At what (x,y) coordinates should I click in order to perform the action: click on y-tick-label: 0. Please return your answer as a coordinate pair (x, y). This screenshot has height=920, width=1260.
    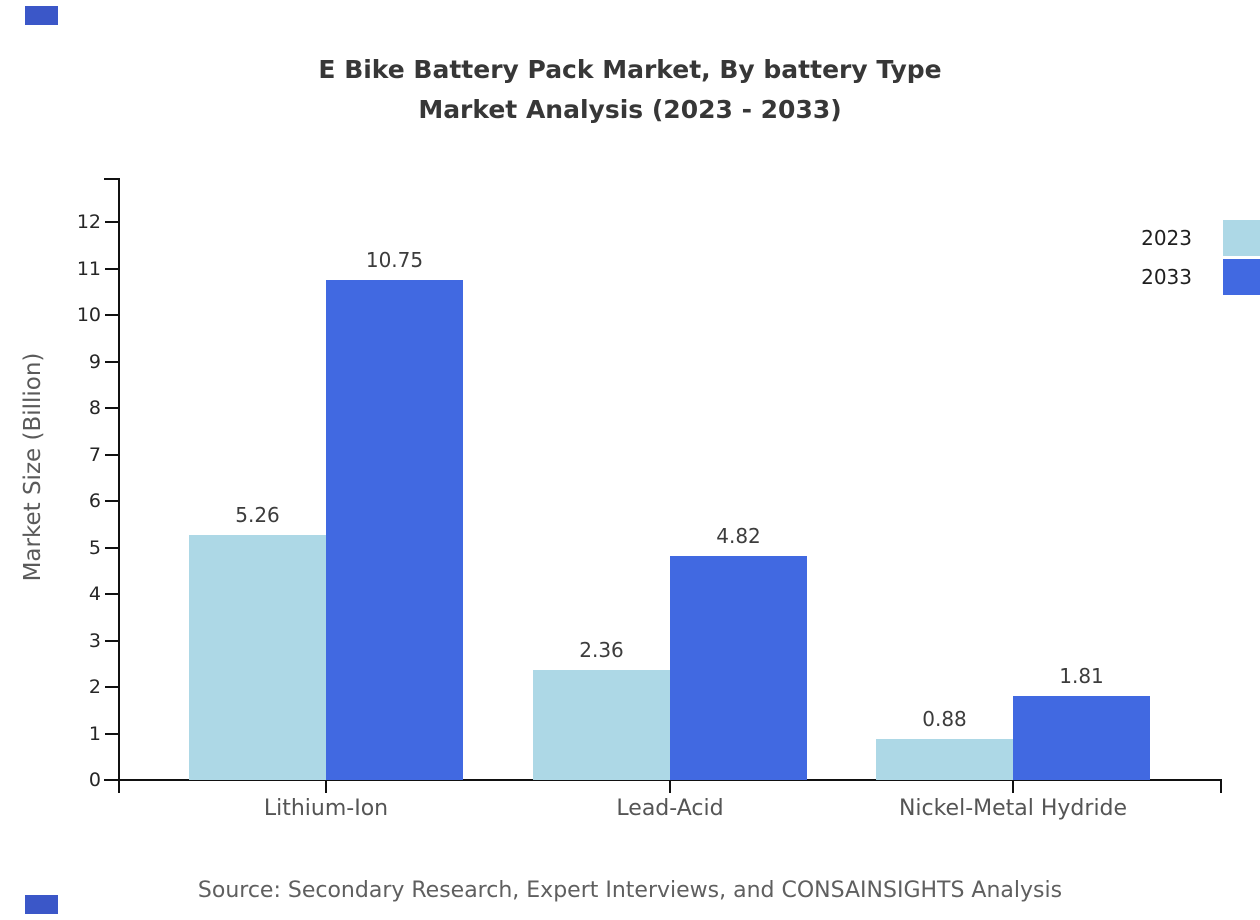
    Looking at the image, I should click on (94, 780).